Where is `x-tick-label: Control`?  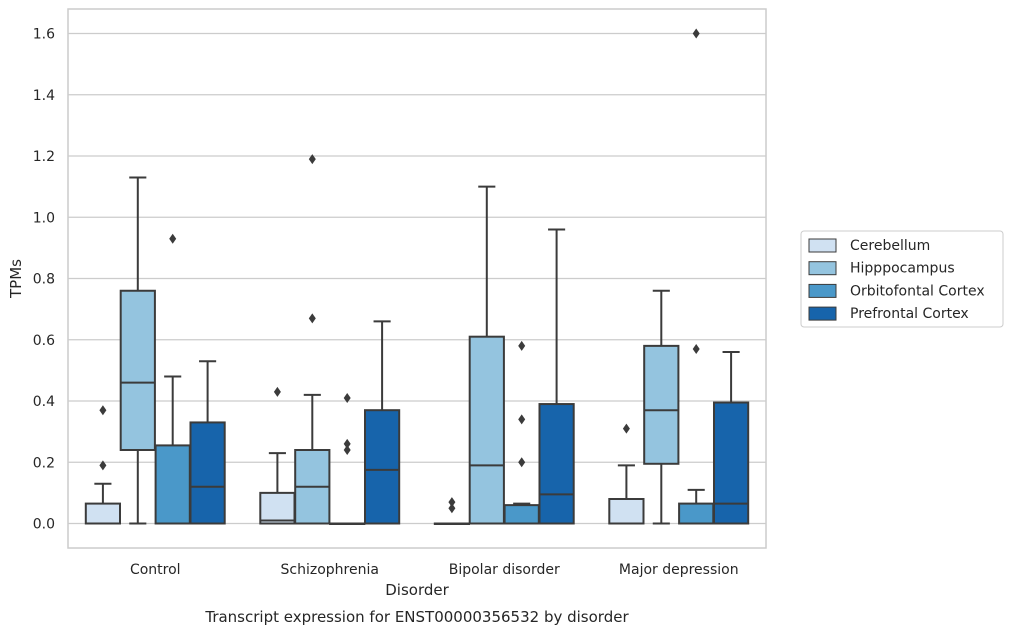
x-tick-label: Control is located at coordinates (155, 570).